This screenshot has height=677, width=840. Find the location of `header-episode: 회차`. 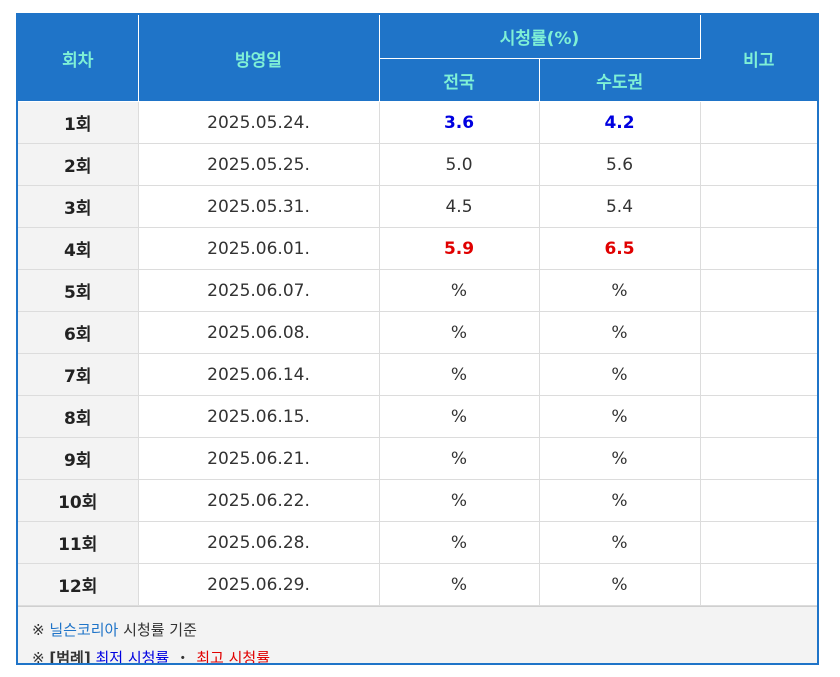

header-episode: 회차 is located at coordinates (78, 58).